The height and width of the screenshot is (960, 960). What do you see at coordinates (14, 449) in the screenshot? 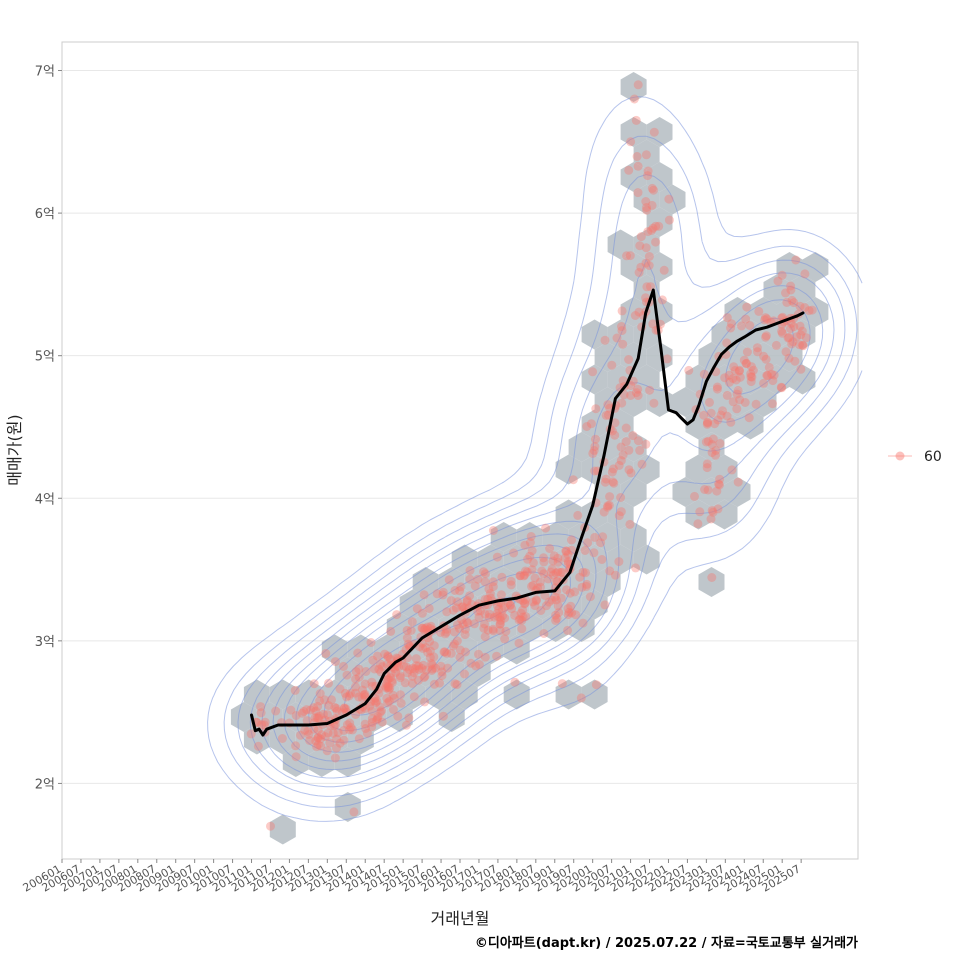
I see `y-axis-title: 매매가(원)` at bounding box center [14, 449].